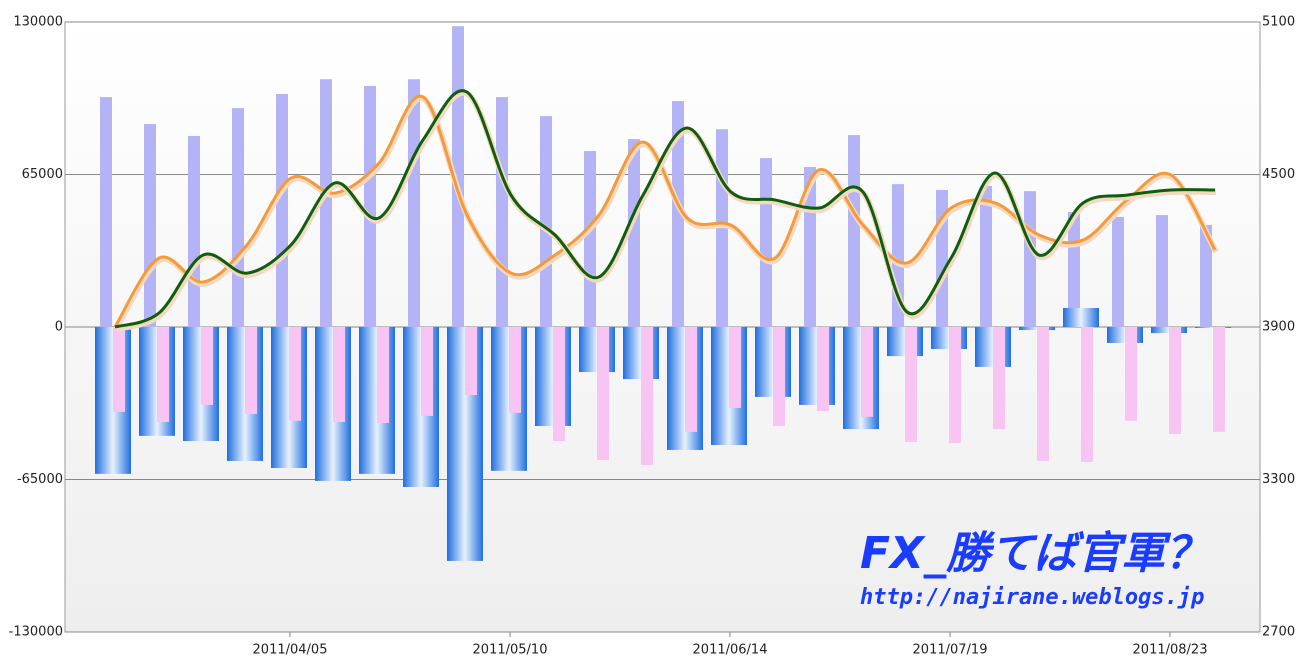  What do you see at coordinates (510, 650) in the screenshot?
I see `x-tick-label: 2011/05/10` at bounding box center [510, 650].